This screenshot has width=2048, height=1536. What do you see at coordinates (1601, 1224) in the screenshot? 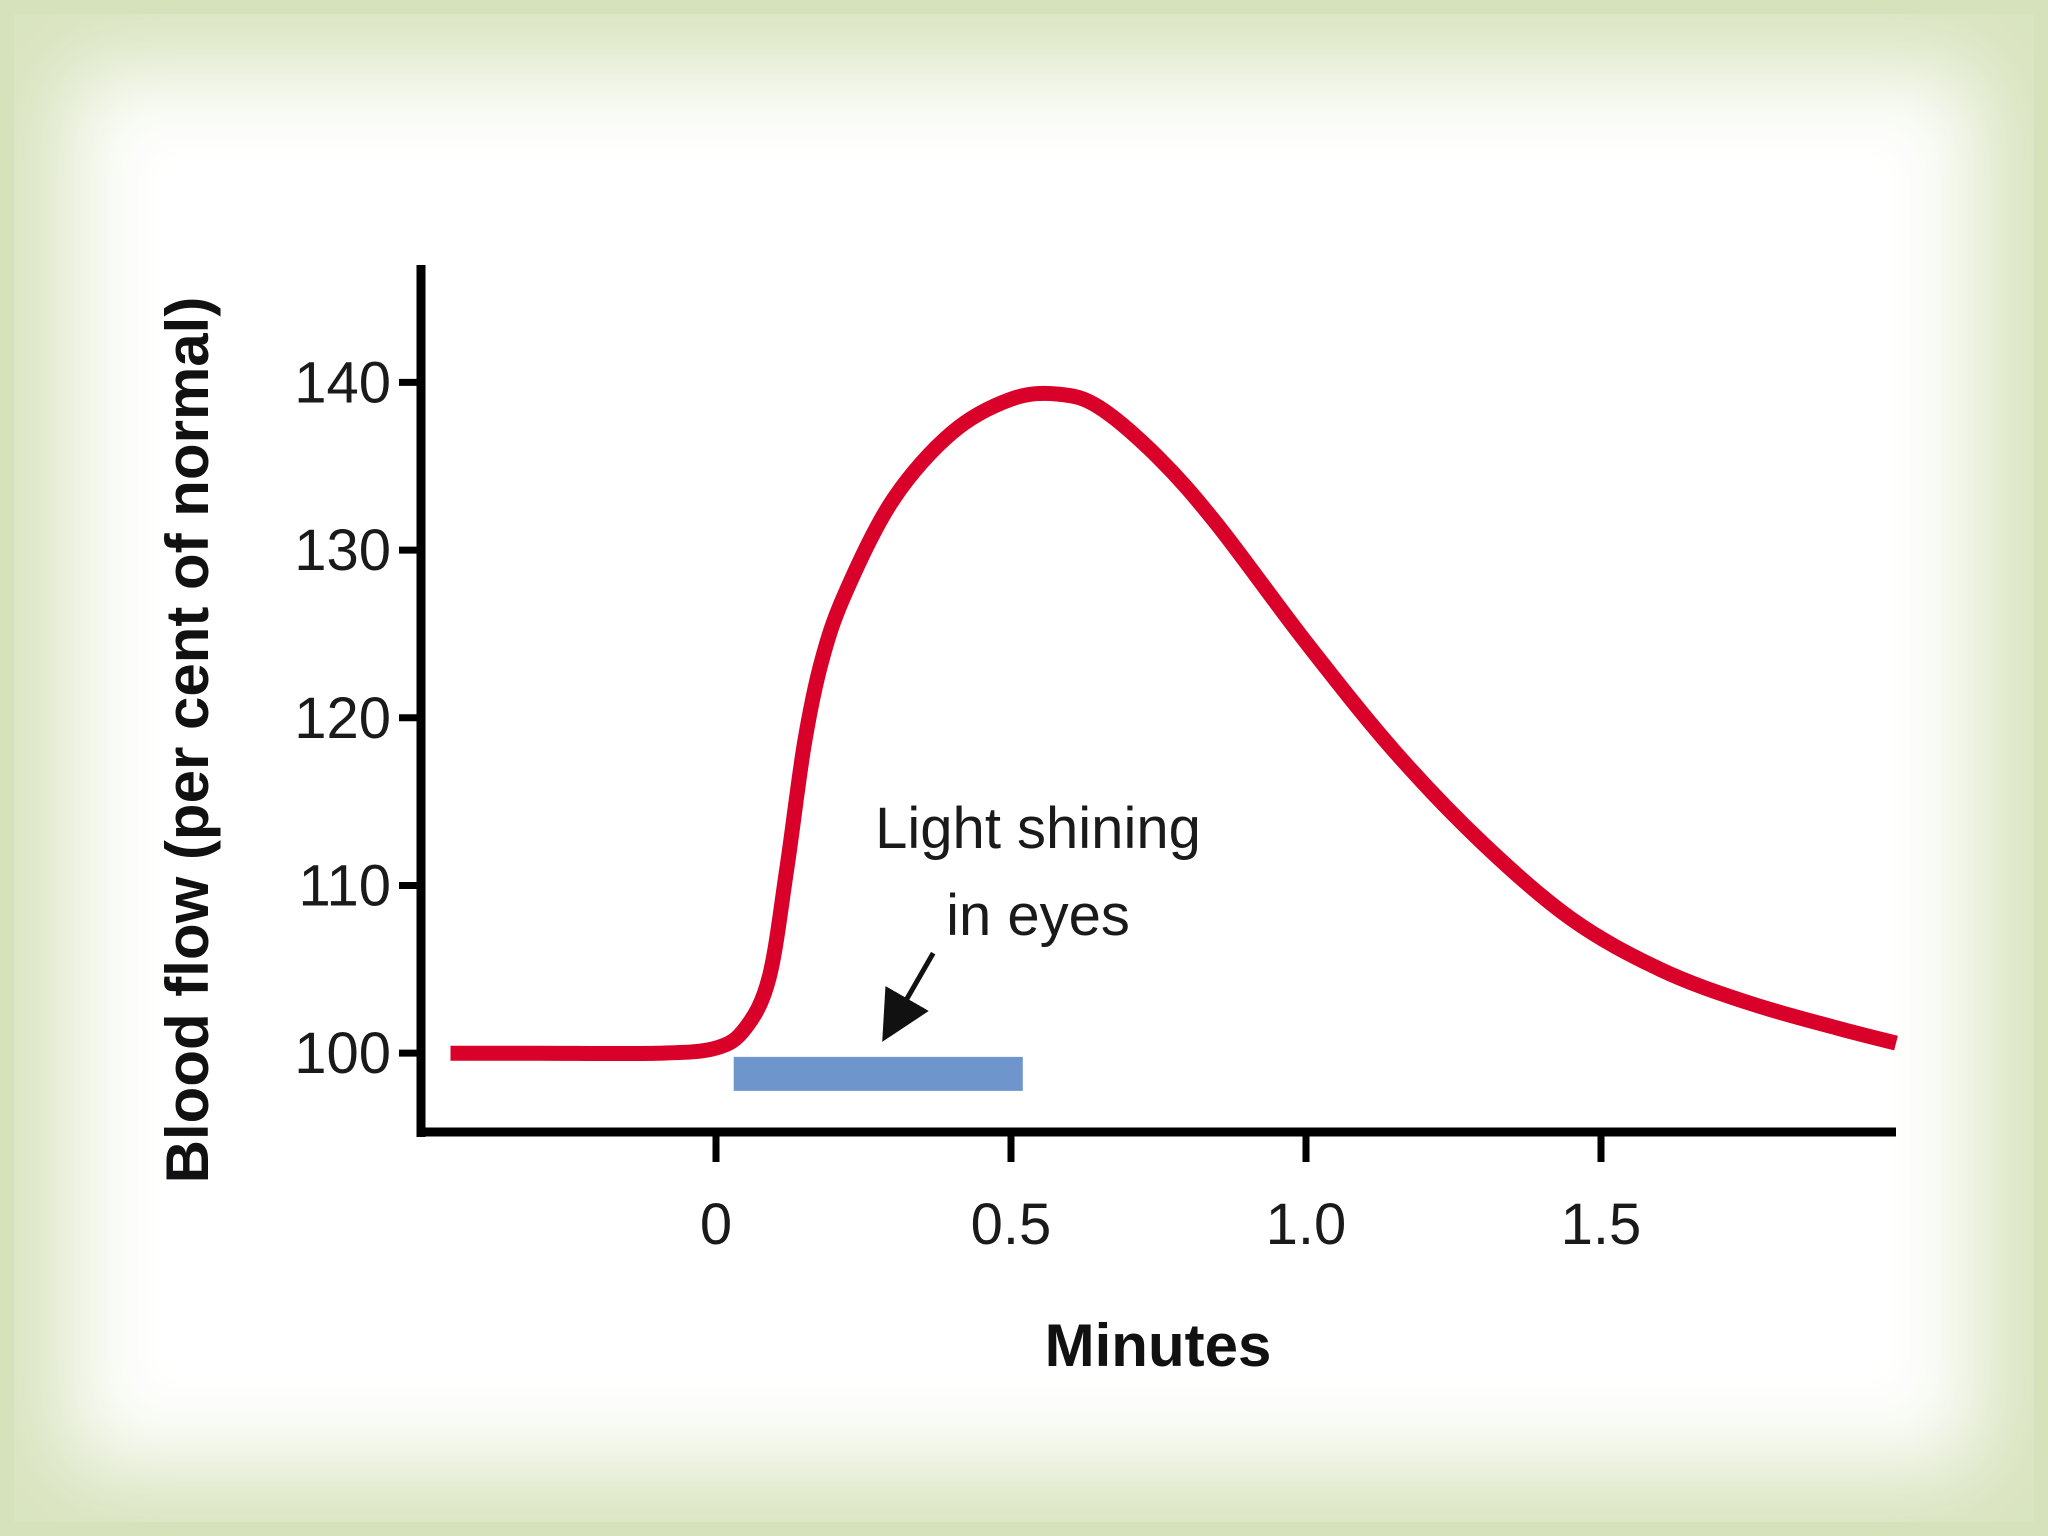
I see `x-tick-label: 1.5` at bounding box center [1601, 1224].